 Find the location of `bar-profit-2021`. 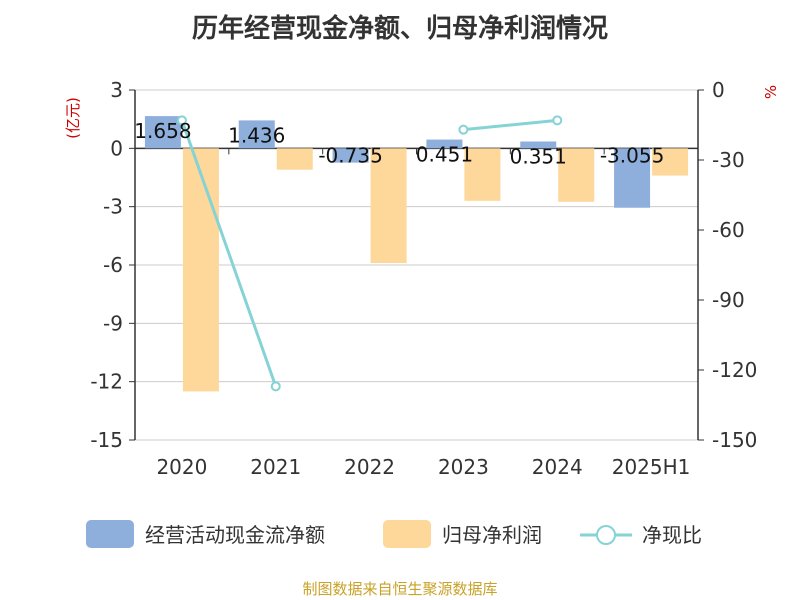

bar-profit-2021 is located at coordinates (294, 159).